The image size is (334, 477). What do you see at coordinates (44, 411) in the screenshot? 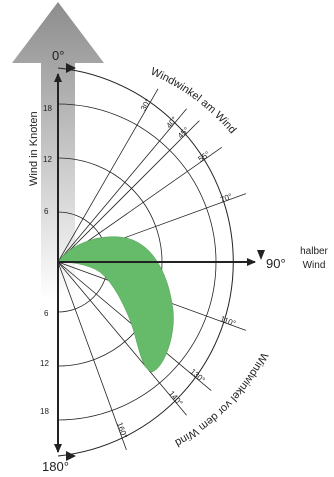
I see `tick-lower-18: 18` at bounding box center [44, 411].